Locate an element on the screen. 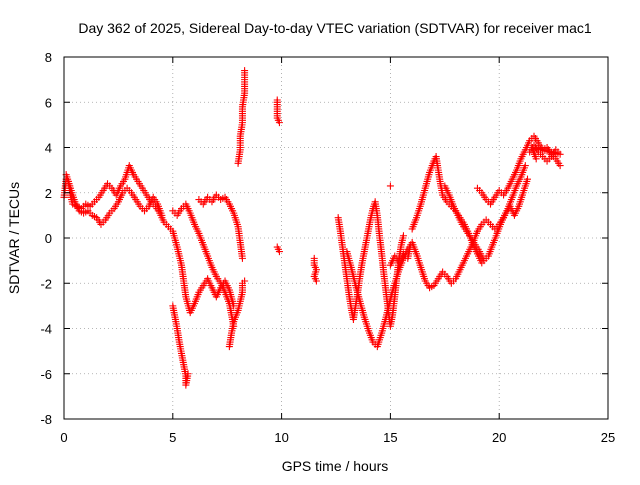  x-tick-label: 0 is located at coordinates (63, 437).